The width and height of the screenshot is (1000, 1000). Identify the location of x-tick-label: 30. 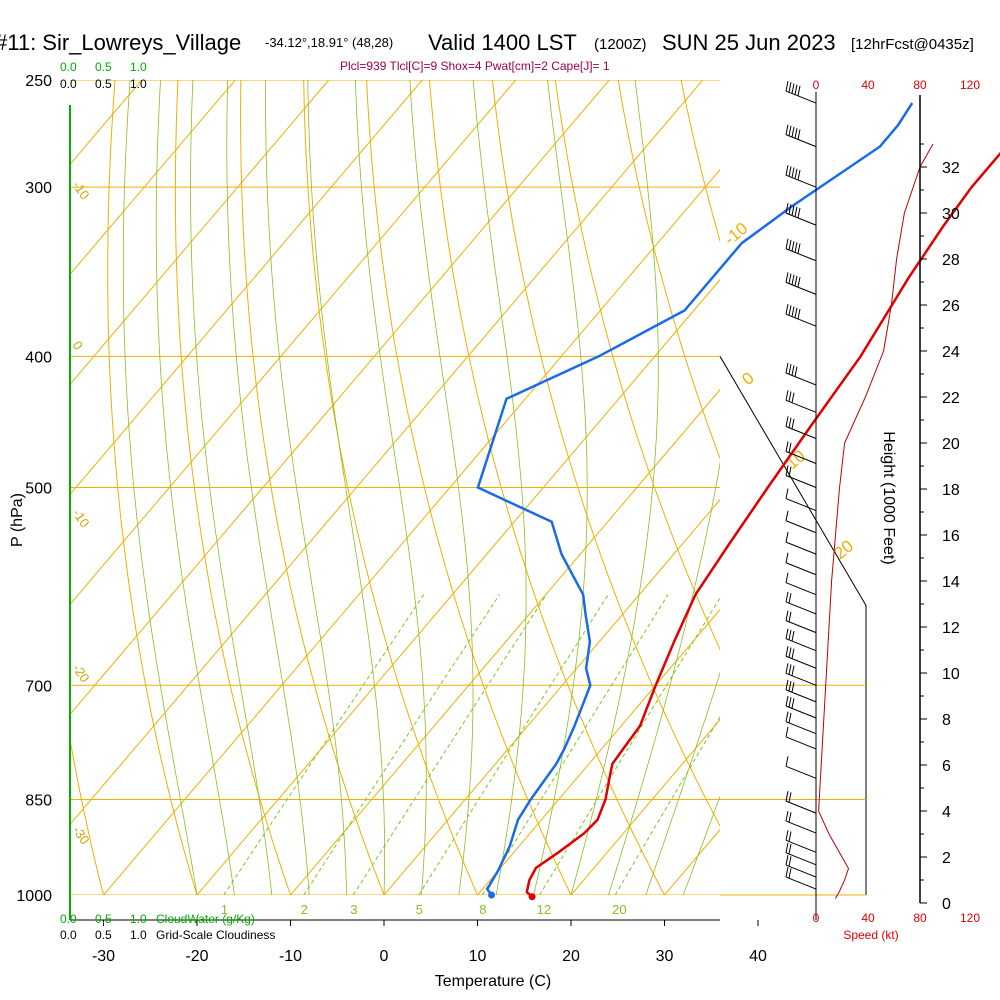
(665, 956).